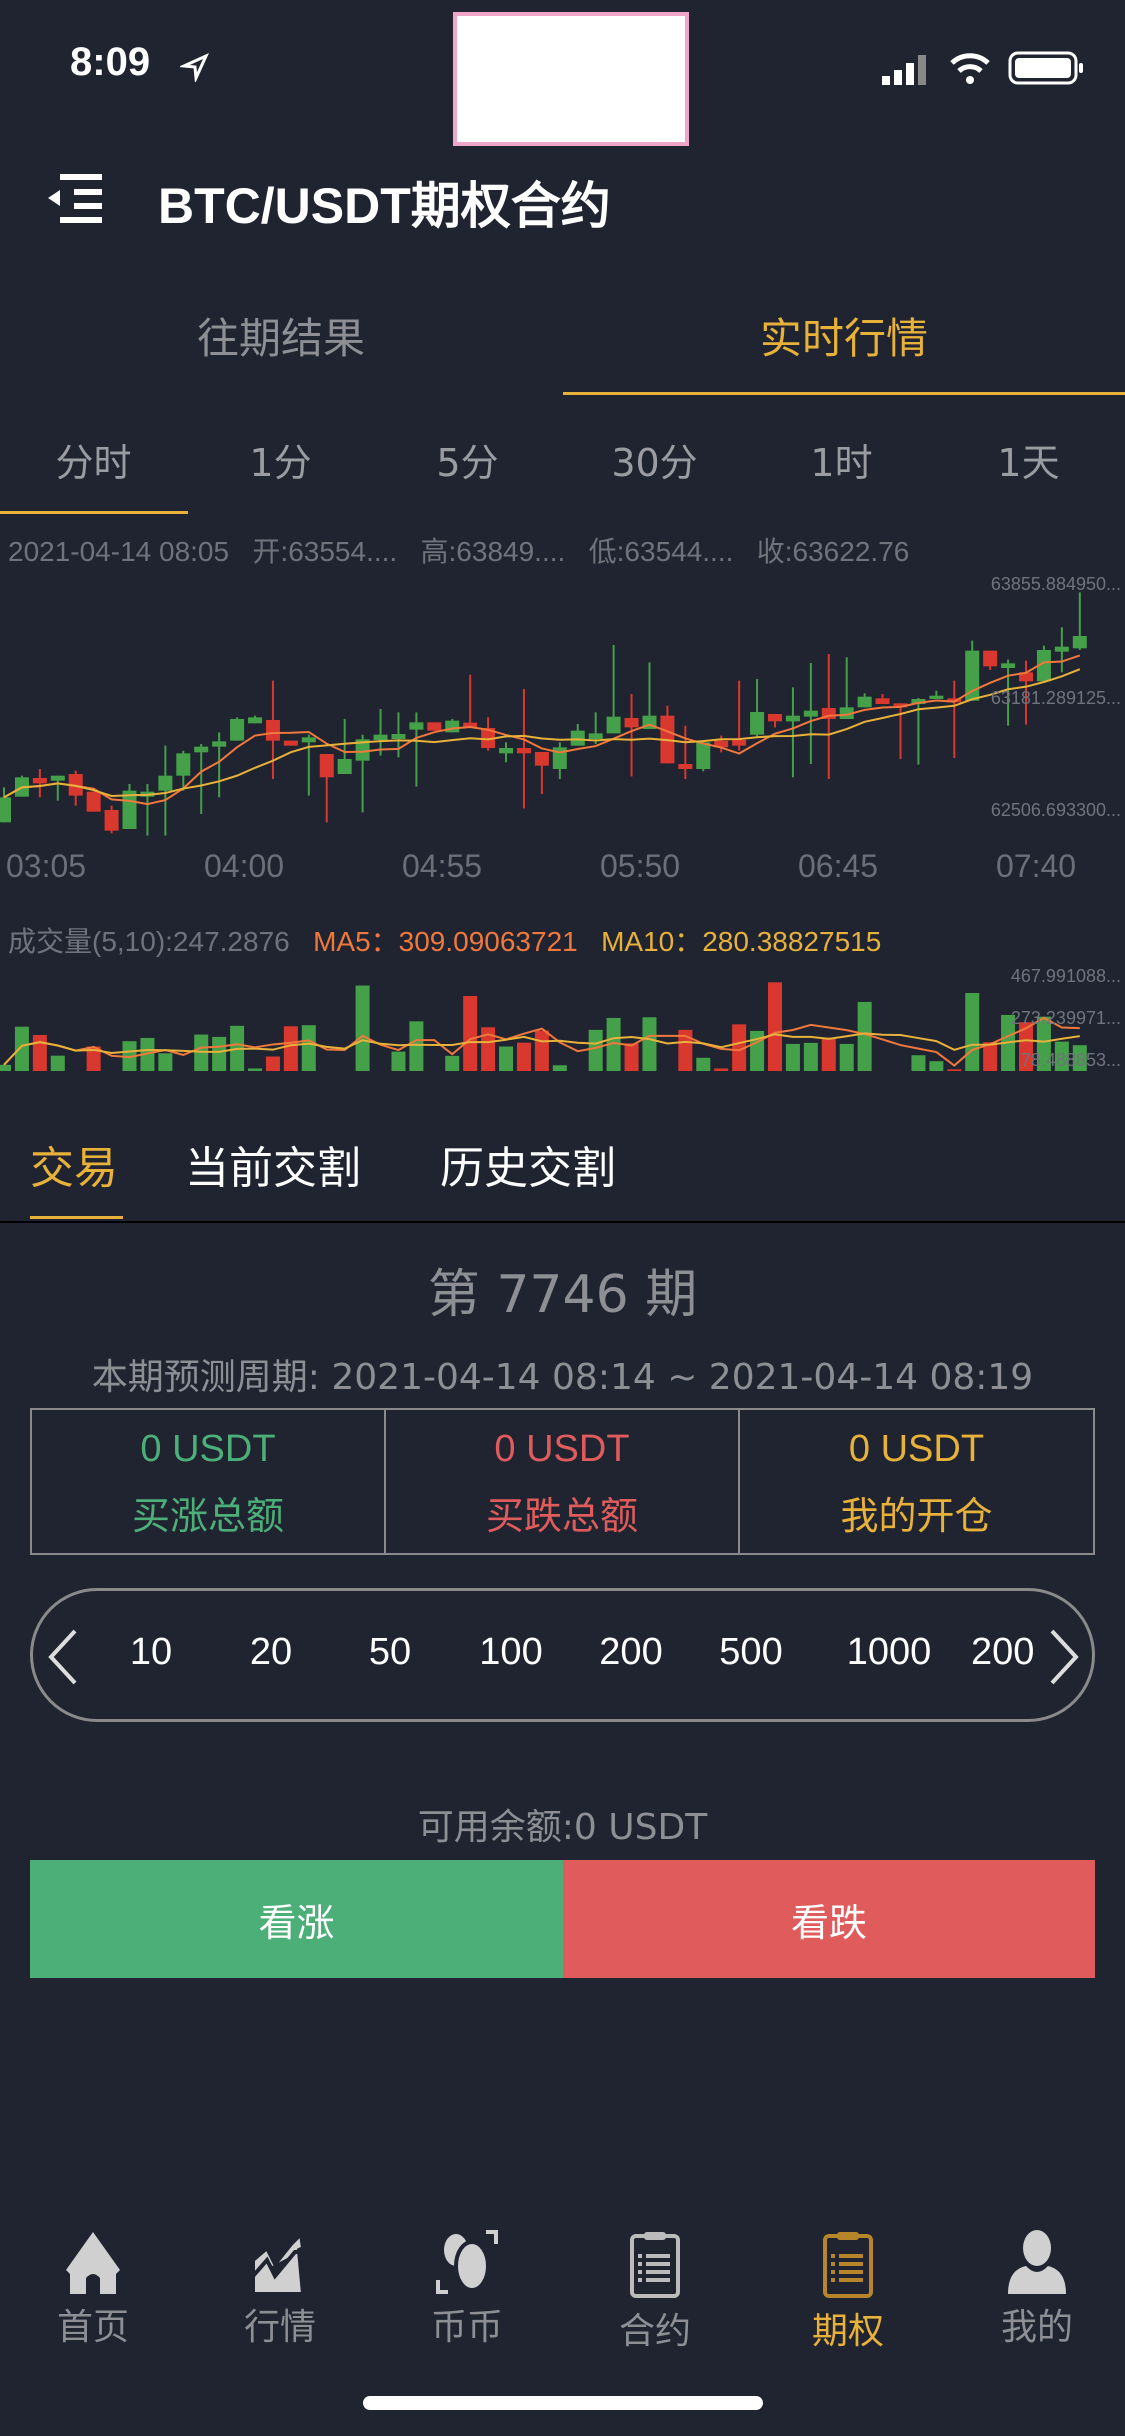 Image resolution: width=1125 pixels, height=2436 pixels. I want to click on amount-option: 50, so click(390, 1652).